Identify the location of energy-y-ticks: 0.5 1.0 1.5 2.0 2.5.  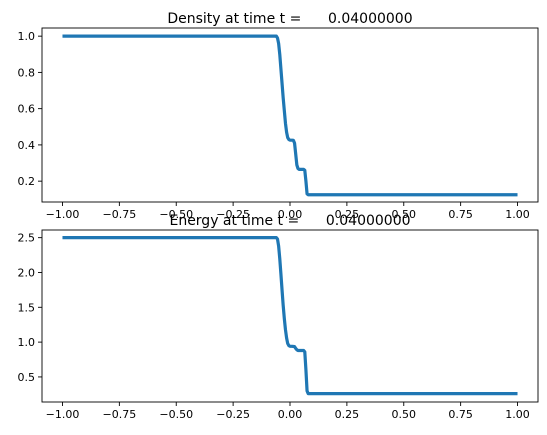
(30, 308).